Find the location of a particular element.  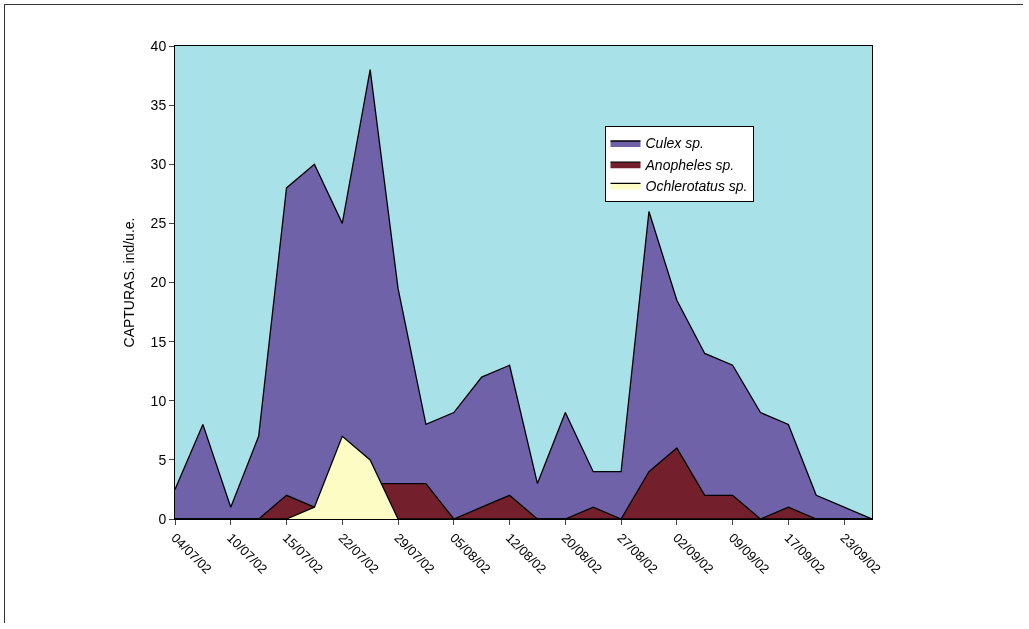

legend-label: Culex sp. is located at coordinates (674, 143).